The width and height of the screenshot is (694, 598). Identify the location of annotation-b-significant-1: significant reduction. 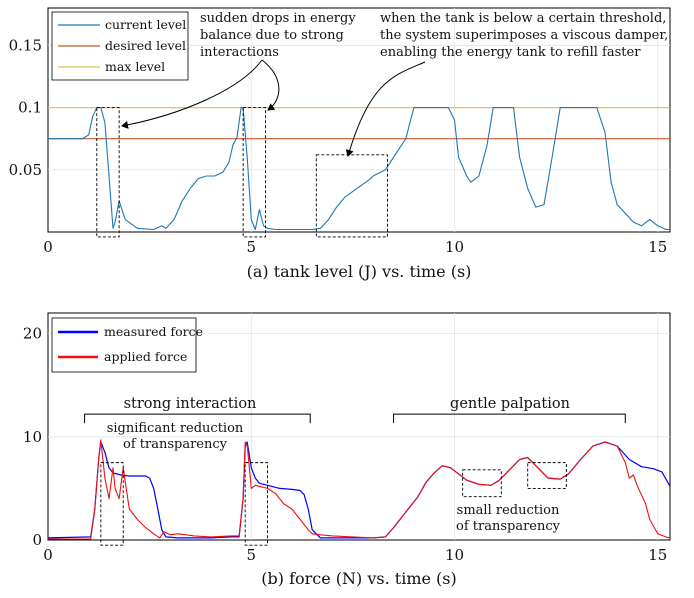
(175, 428).